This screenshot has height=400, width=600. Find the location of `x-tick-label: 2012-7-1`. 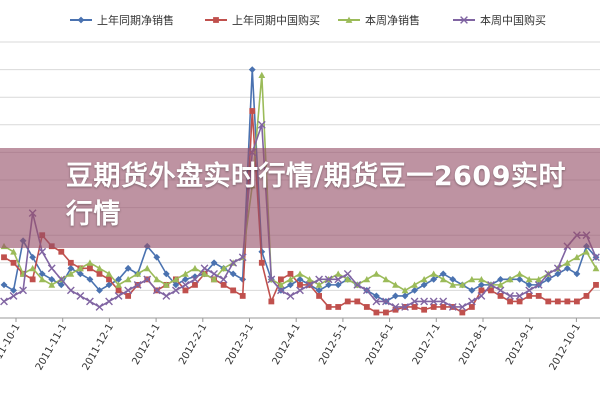

x-tick-label: 2012-7-1 is located at coordinates (427, 344).